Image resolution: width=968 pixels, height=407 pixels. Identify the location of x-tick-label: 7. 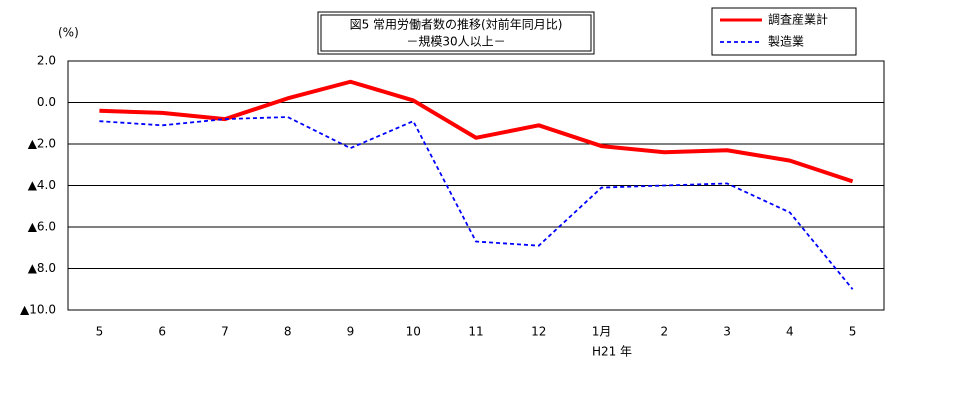
(225, 332).